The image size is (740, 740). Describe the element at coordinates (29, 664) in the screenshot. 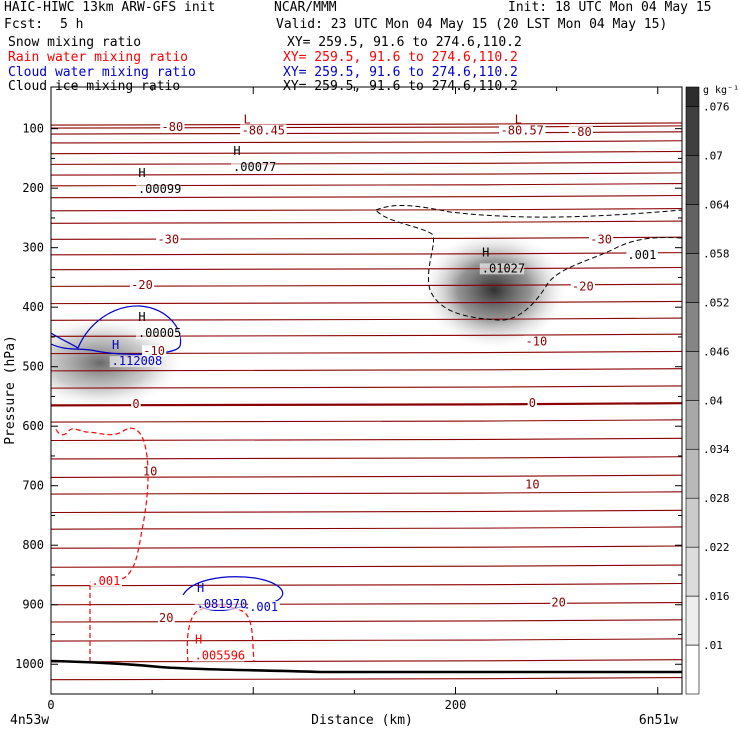

I see `y-tick-label: 1000` at that location.